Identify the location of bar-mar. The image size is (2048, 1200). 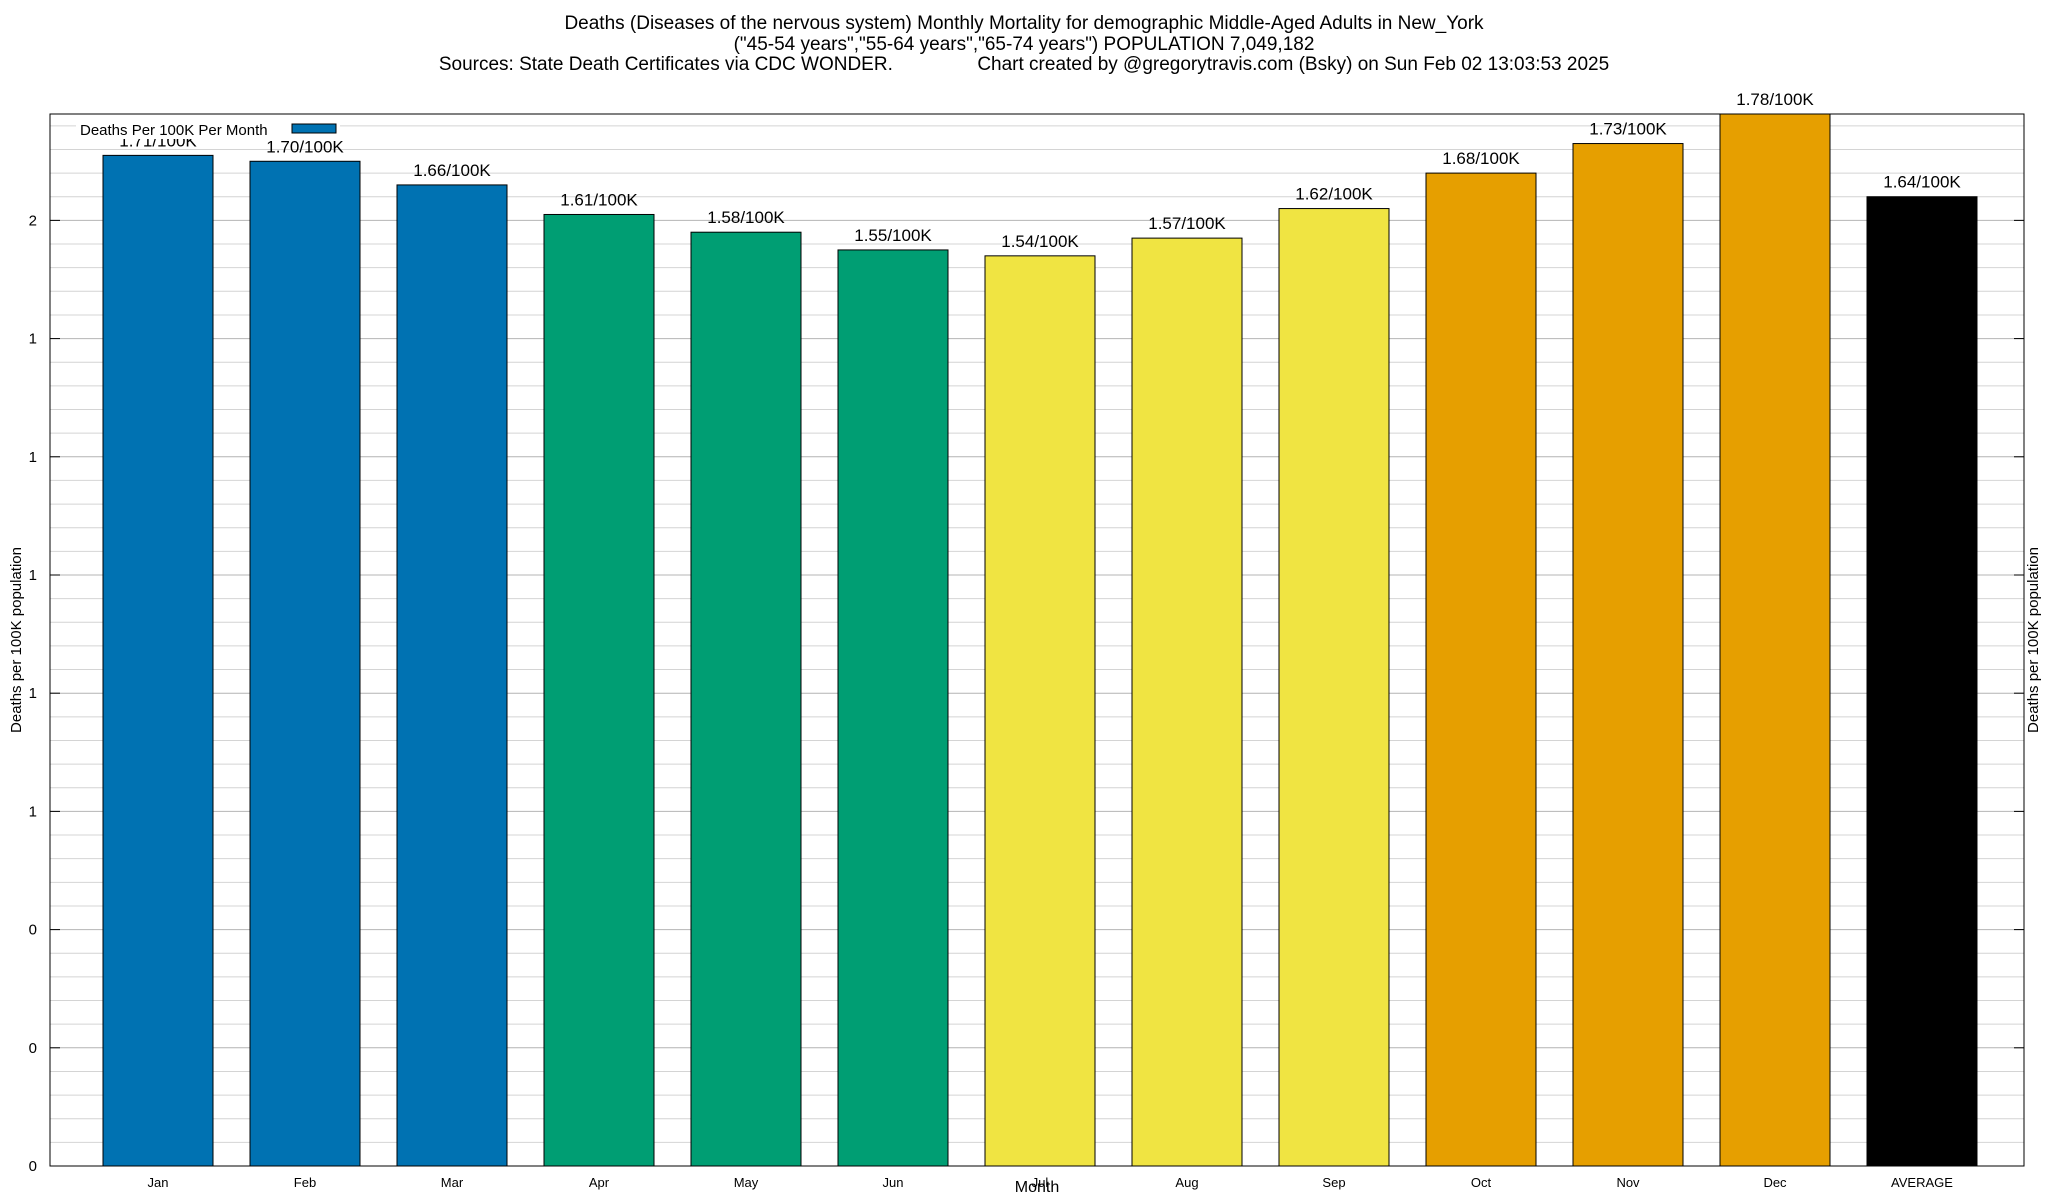
(452, 675).